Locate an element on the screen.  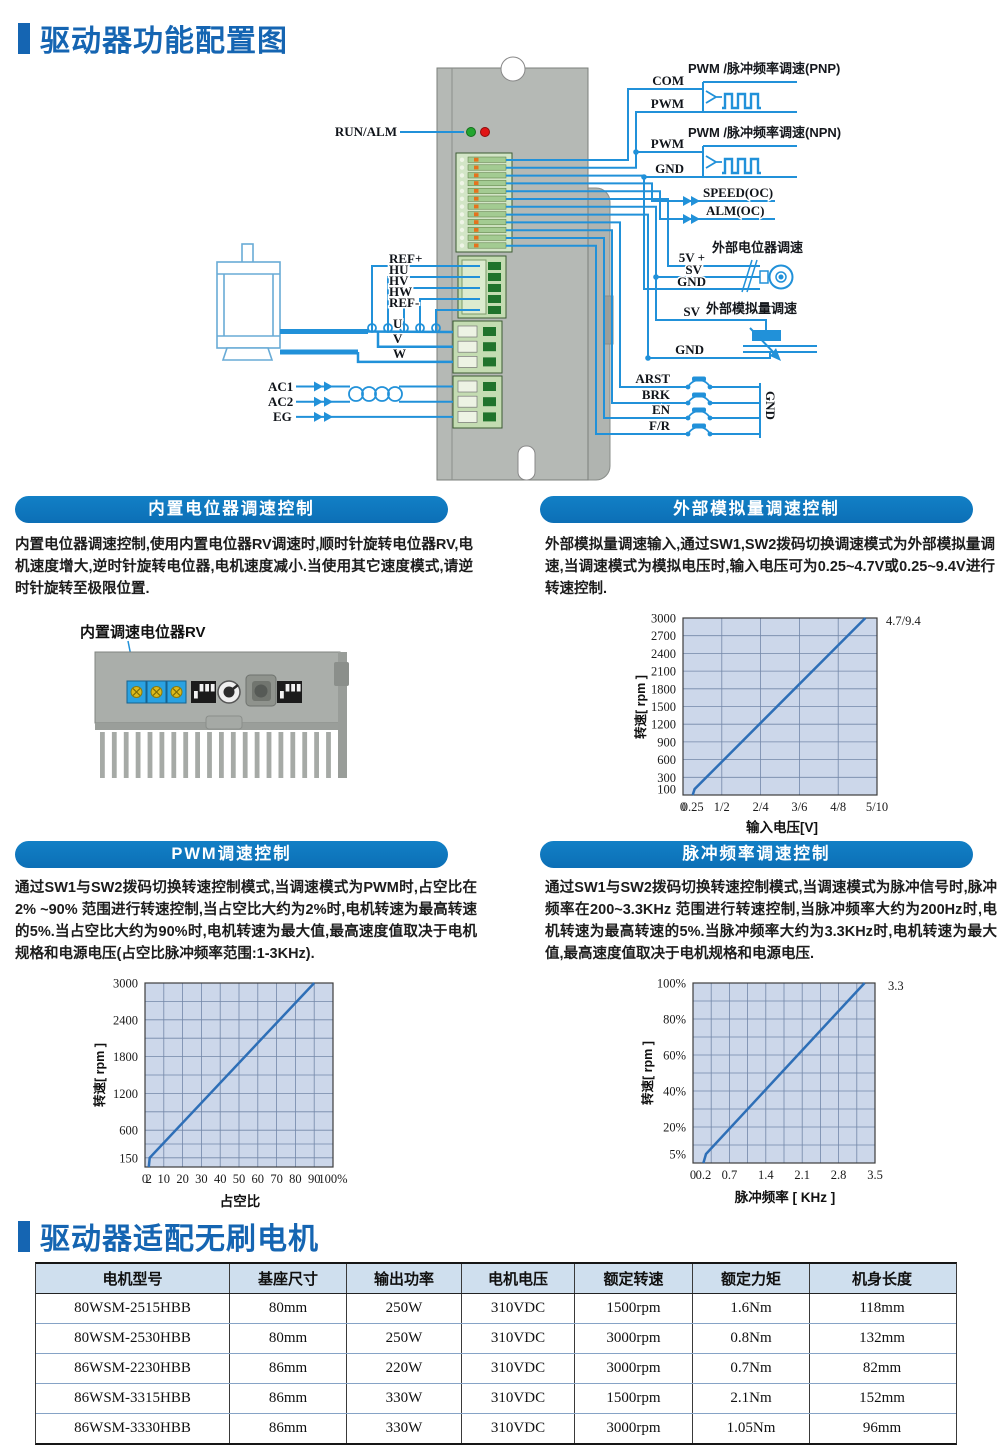
pin-contact is located at coordinates (494, 266).